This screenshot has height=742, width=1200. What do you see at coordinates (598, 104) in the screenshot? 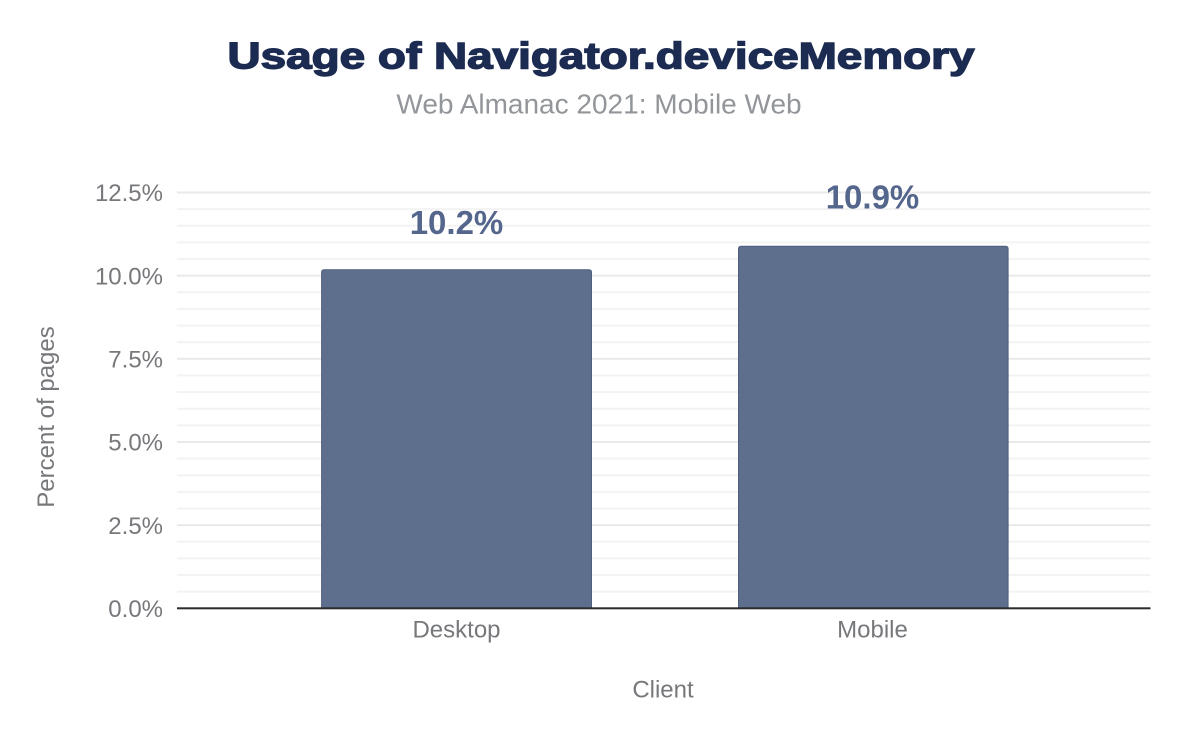
I see `svg-text: Web Almanac 2021: Mobile Web` at bounding box center [598, 104].